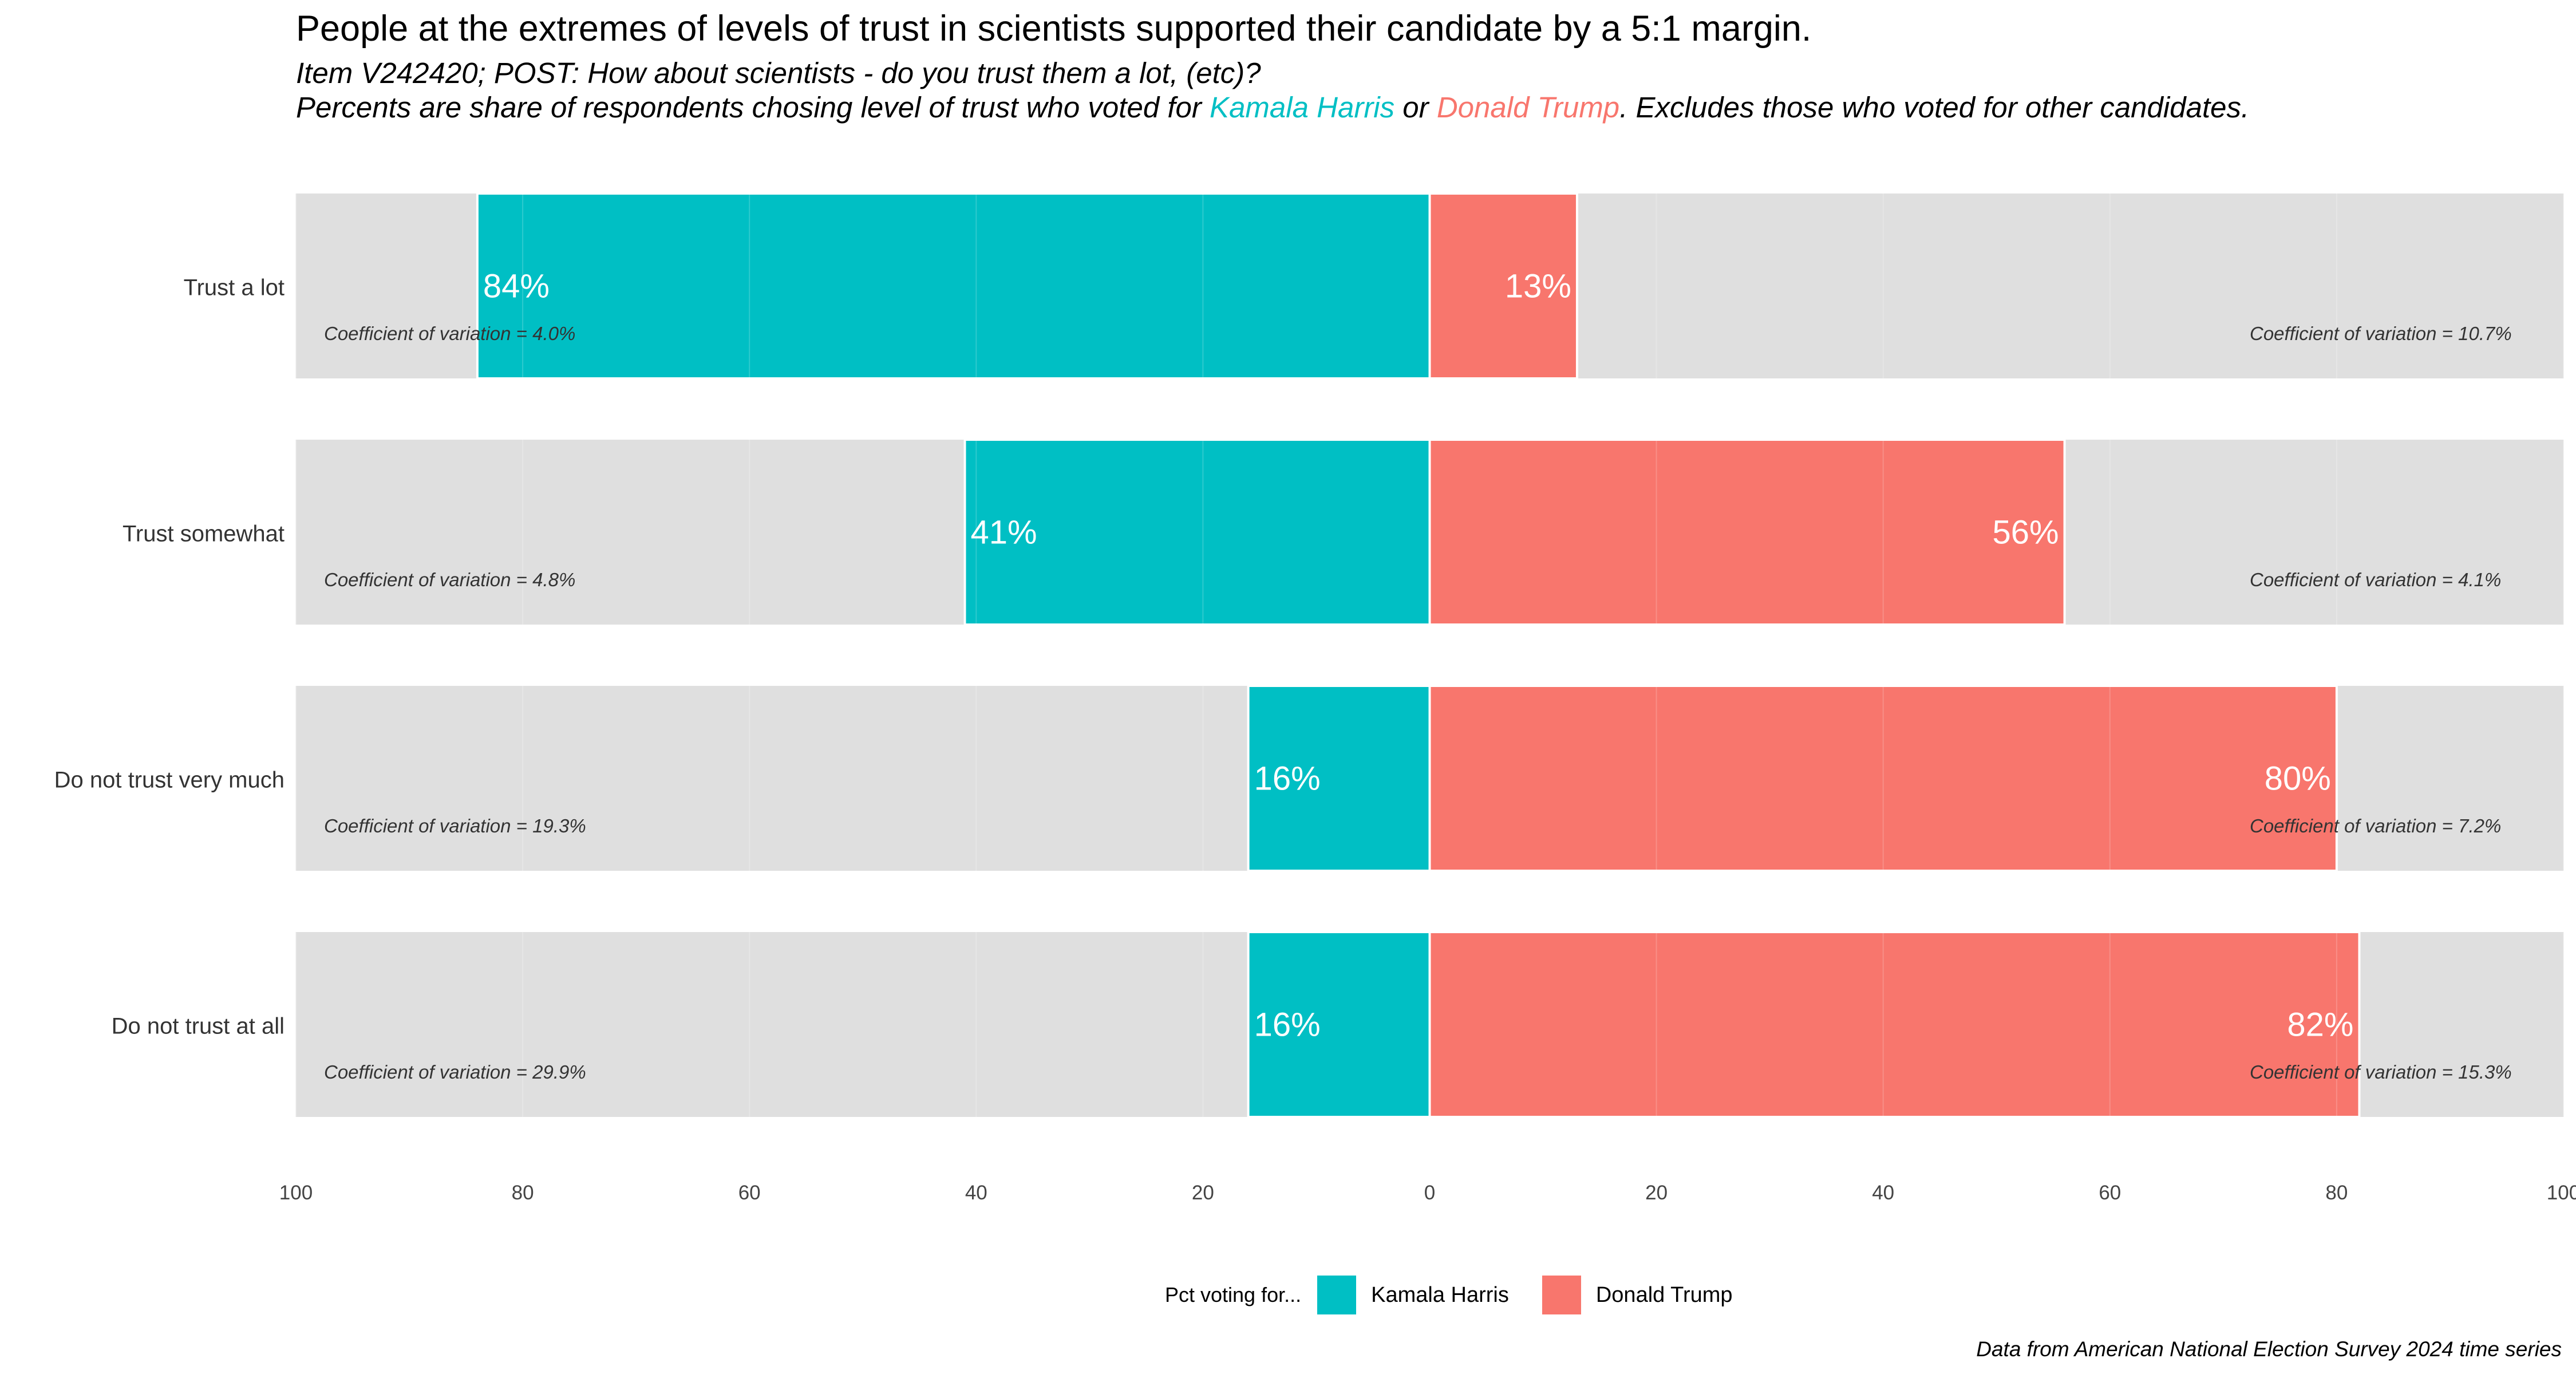  What do you see at coordinates (449, 333) in the screenshot?
I see `cv-annotation-harris: Coefficient of variation = 4.0%` at bounding box center [449, 333].